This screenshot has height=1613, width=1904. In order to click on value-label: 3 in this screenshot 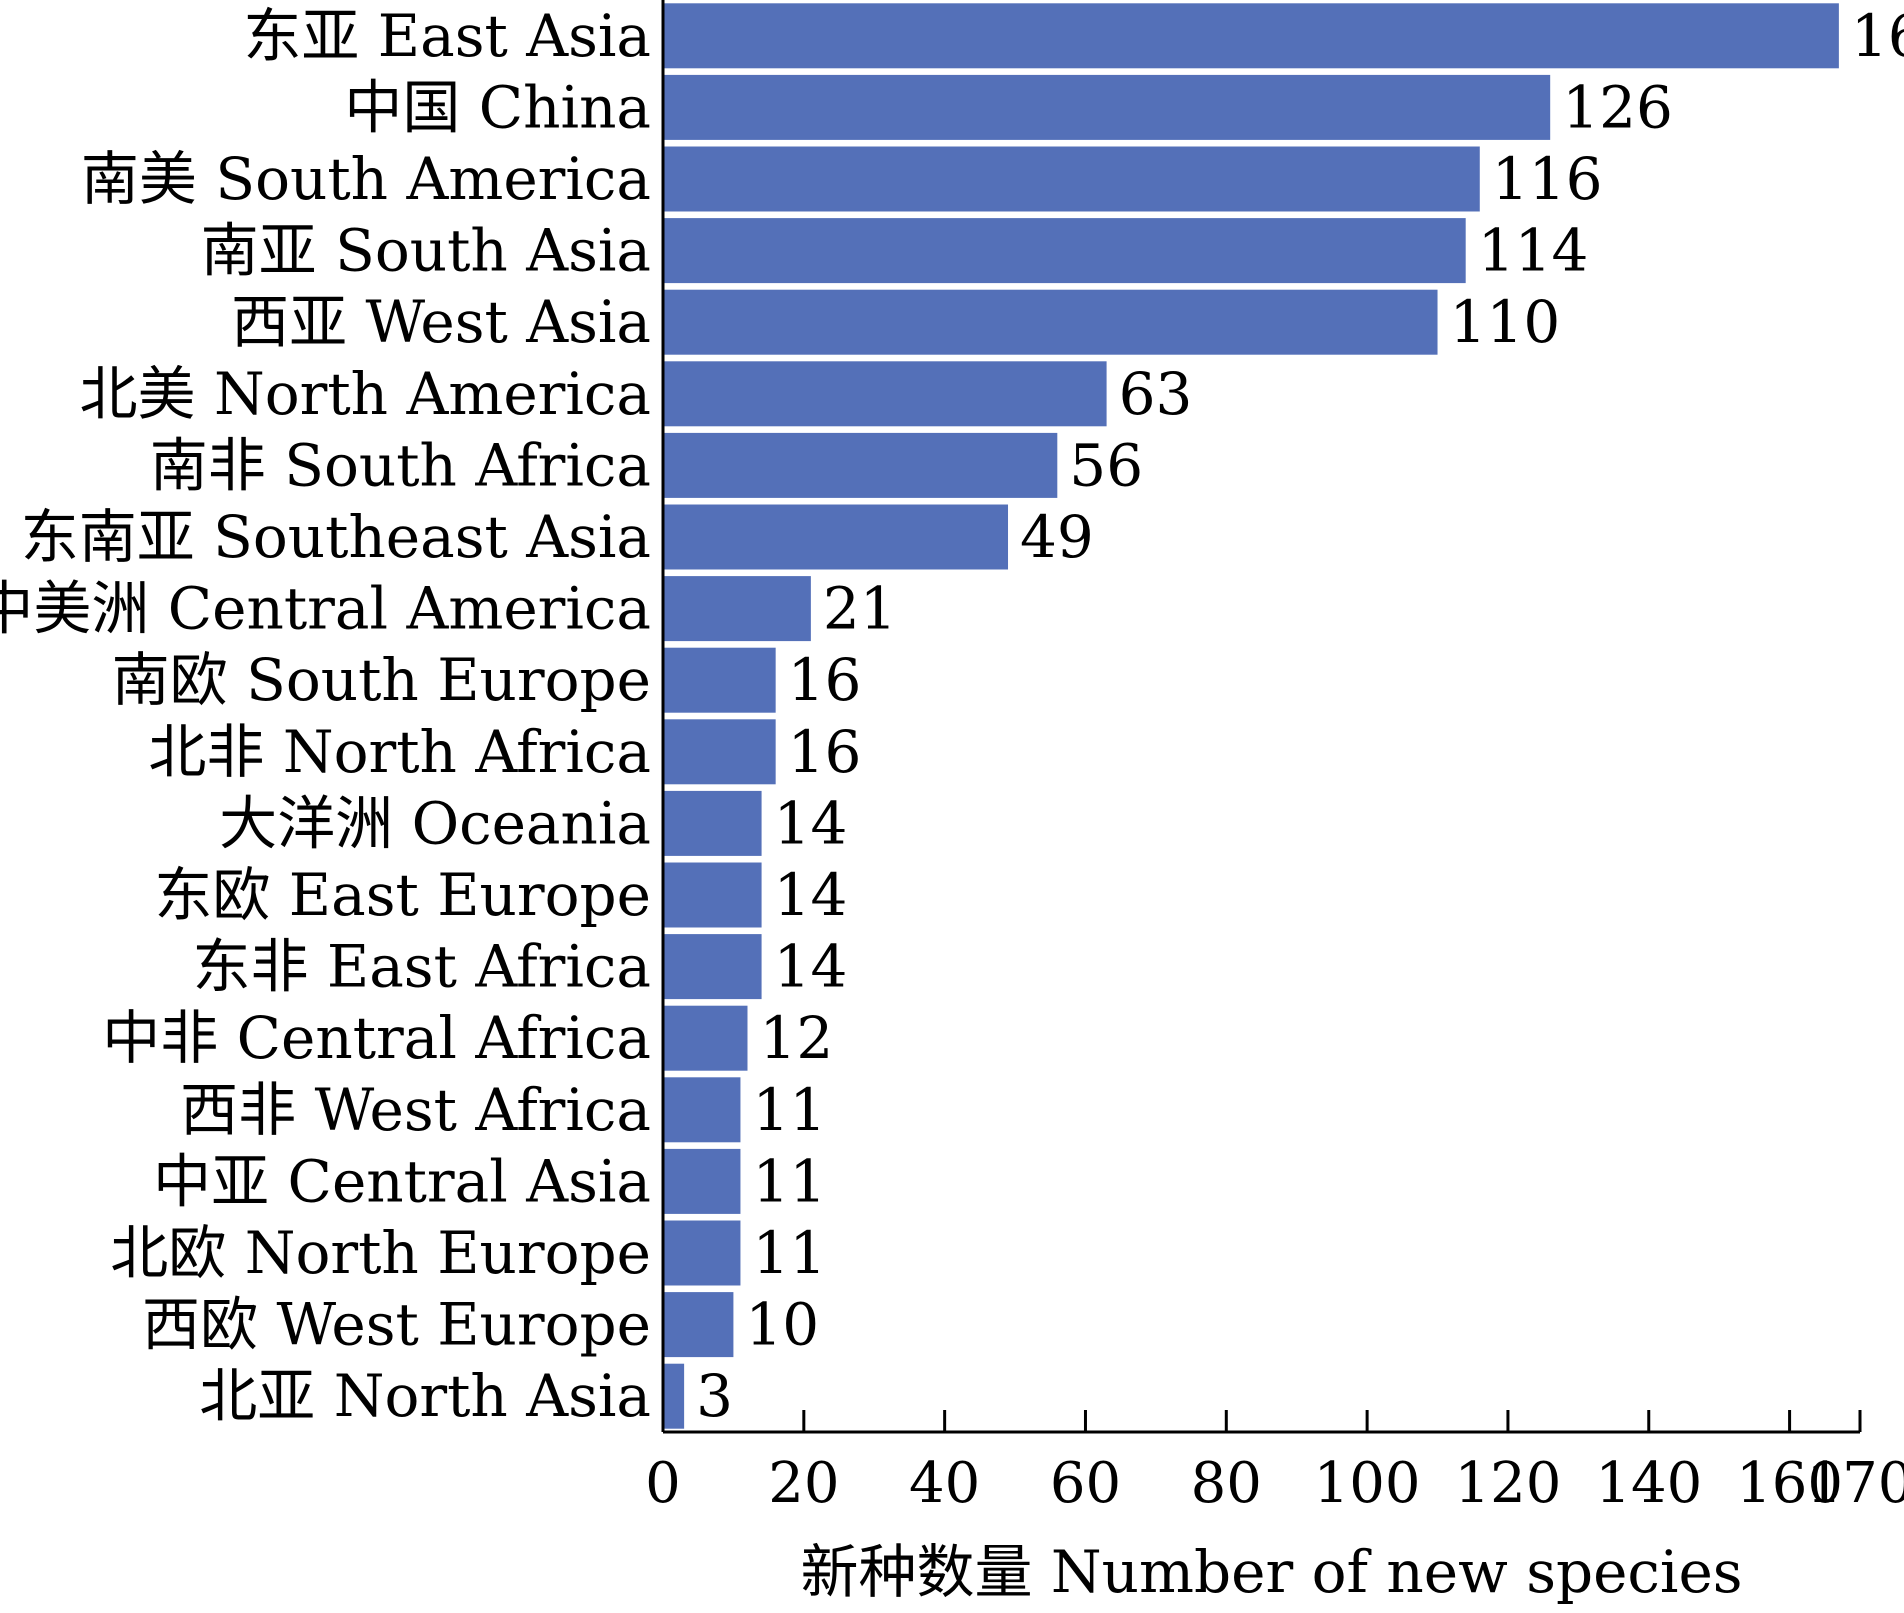, I will do `click(714, 1396)`.